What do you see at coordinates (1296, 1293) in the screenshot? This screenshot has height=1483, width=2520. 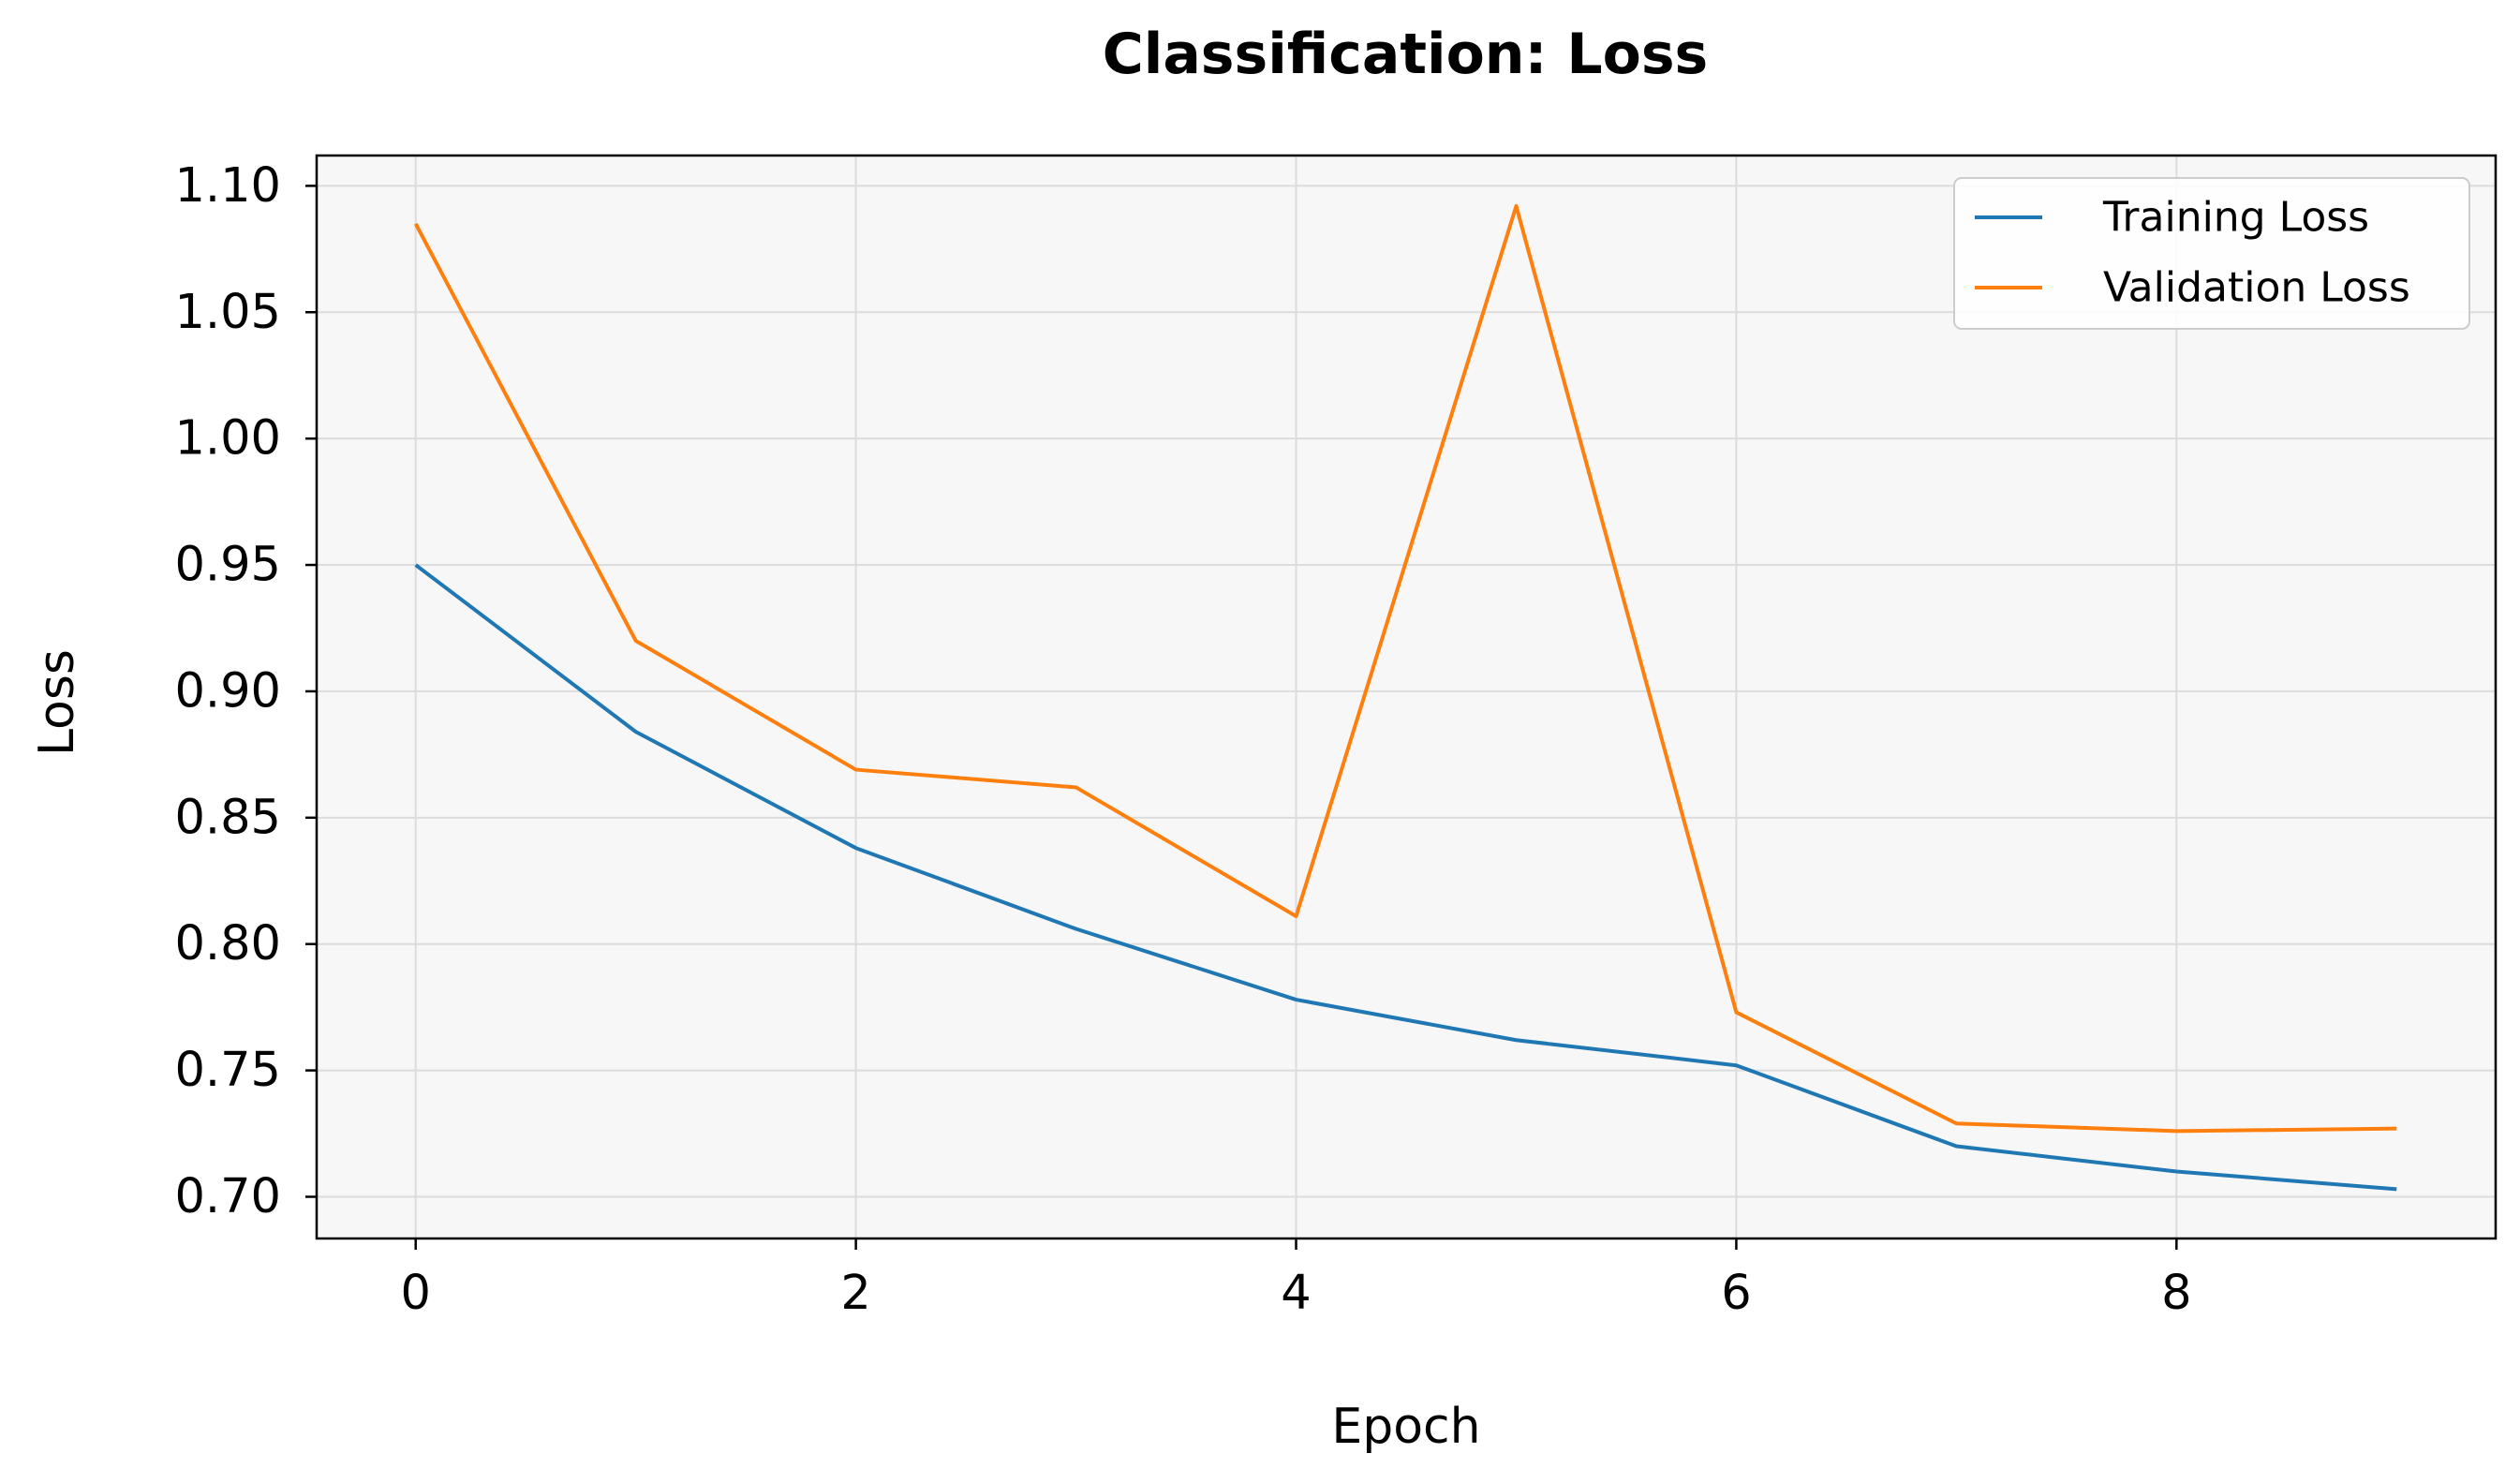 I see `x-tick-label: 4` at bounding box center [1296, 1293].